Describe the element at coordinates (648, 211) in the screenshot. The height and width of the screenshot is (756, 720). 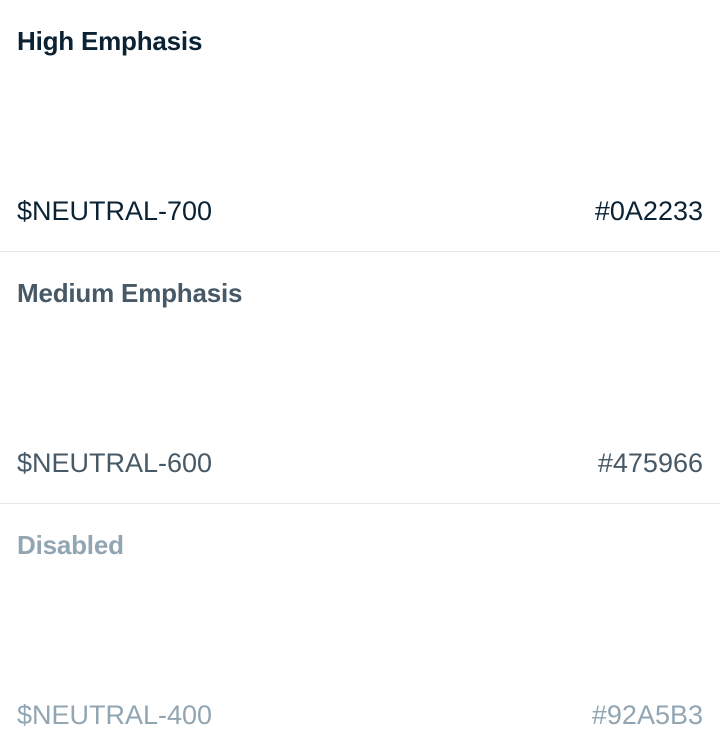
I see `swatch-hex-value: #0A2233` at that location.